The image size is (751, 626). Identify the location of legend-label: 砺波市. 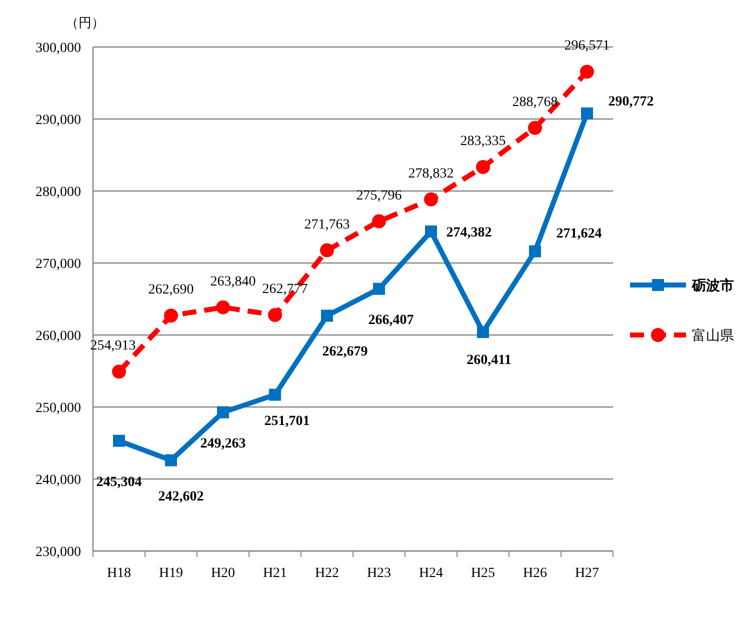
(712, 285).